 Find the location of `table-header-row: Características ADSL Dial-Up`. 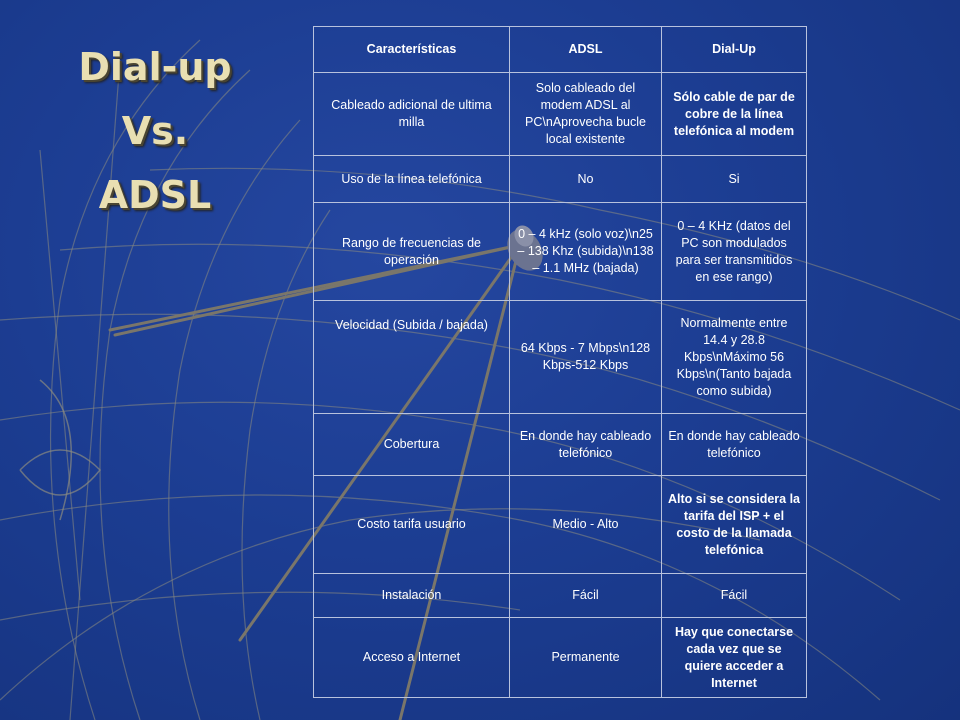

table-header-row: Características ADSL Dial-Up is located at coordinates (560, 49).